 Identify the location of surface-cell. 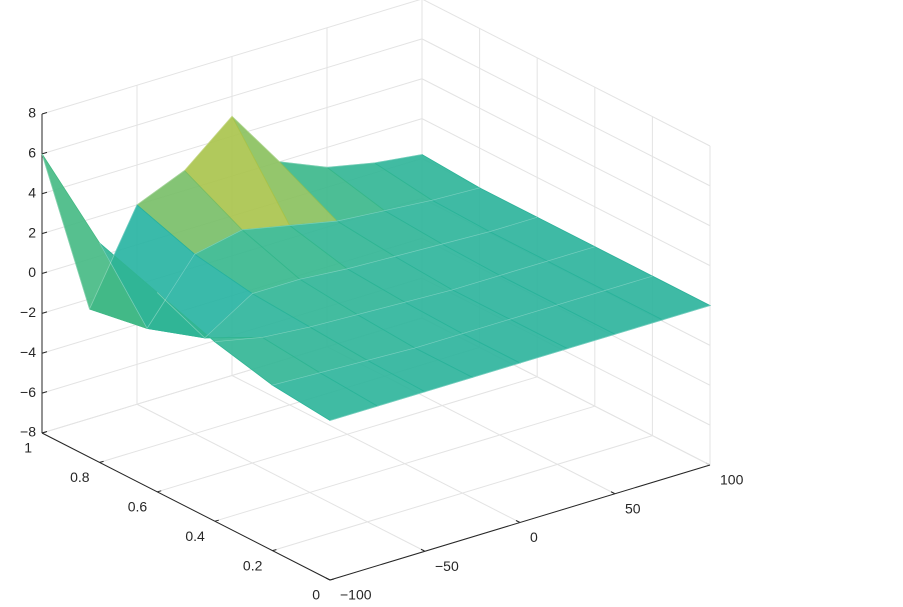
(325, 396).